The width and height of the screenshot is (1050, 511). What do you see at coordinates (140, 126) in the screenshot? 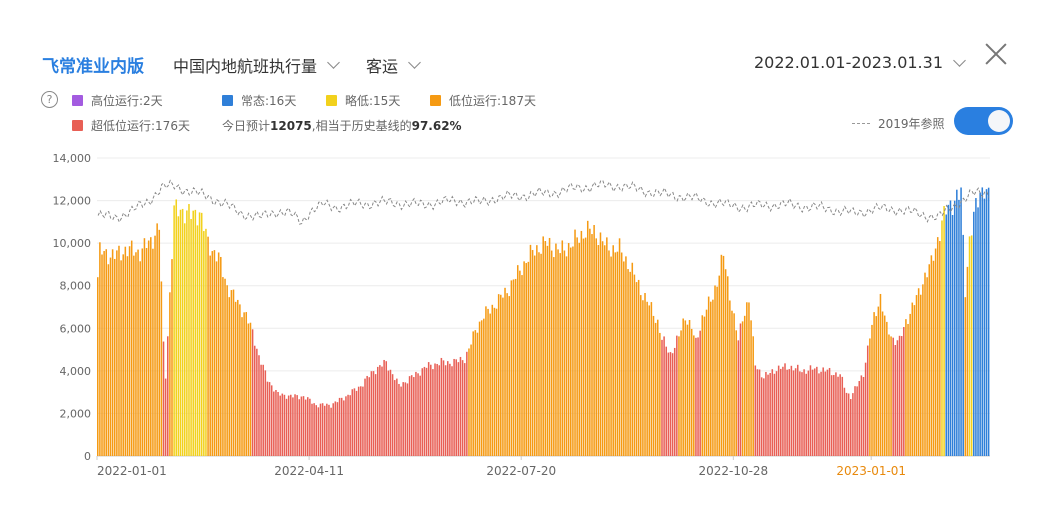
I see `legend-label: 超低位运行:176天` at bounding box center [140, 126].